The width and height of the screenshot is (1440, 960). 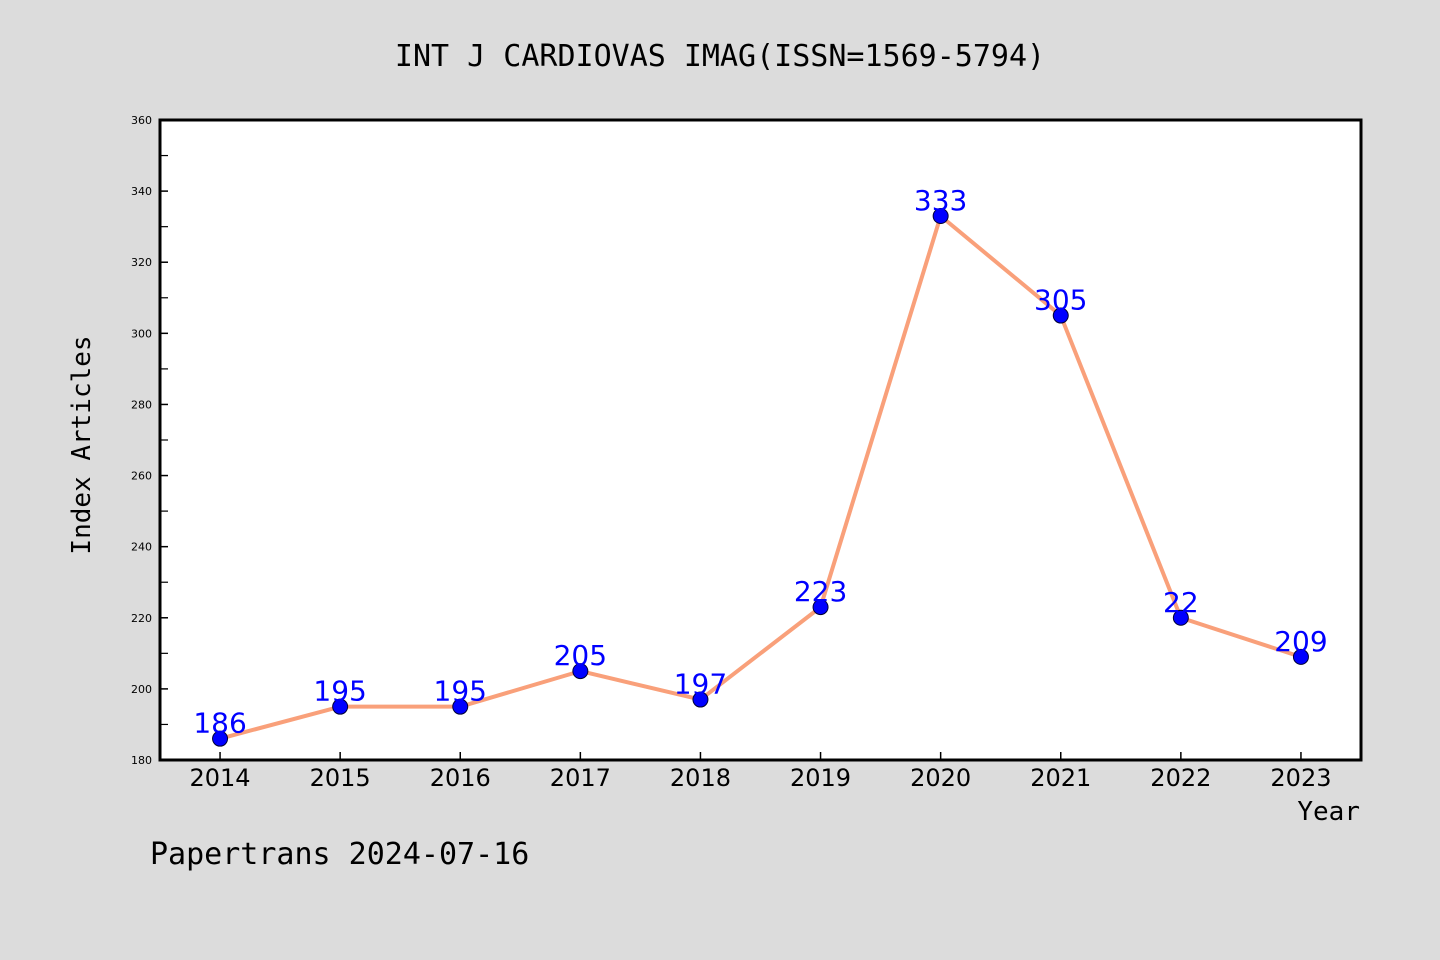 What do you see at coordinates (141, 689) in the screenshot?
I see `y-tick-label: 200` at bounding box center [141, 689].